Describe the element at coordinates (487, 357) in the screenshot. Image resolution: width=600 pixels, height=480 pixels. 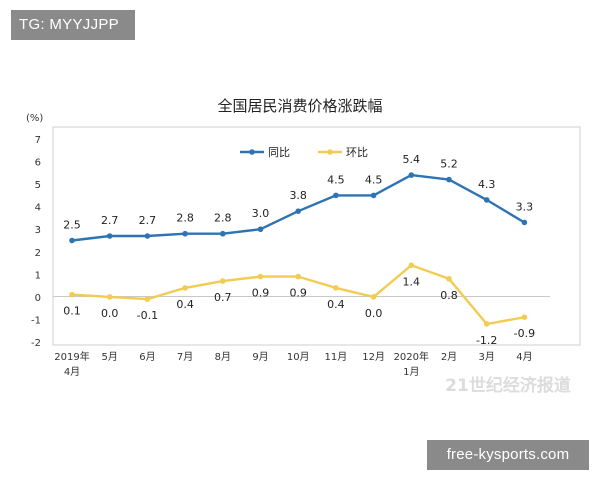
I see `x-tick-label: 3月` at that location.